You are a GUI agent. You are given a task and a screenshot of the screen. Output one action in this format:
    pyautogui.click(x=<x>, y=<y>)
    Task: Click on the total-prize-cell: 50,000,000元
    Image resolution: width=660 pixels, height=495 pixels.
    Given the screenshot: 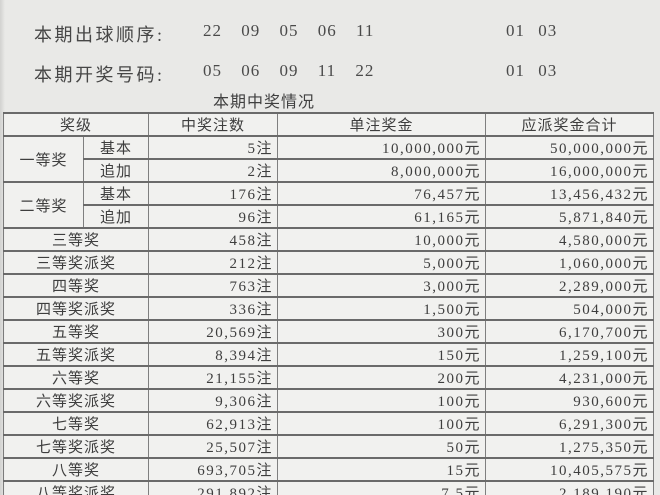 What is the action you would take?
    pyautogui.click(x=570, y=147)
    